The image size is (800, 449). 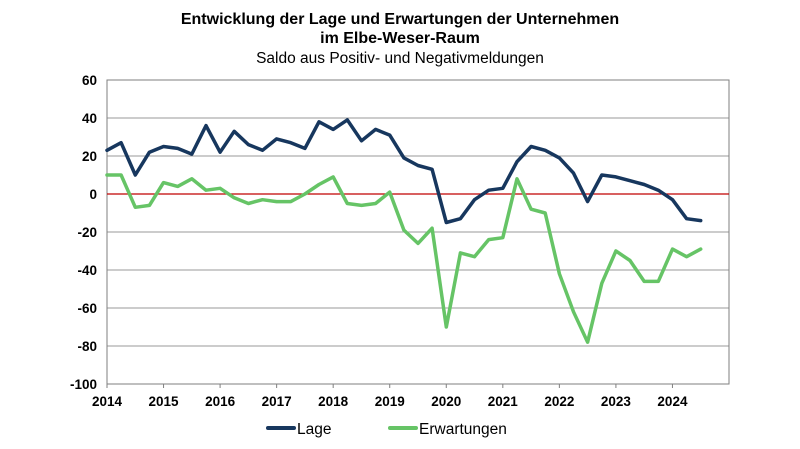 I want to click on y-tick-label: -100, so click(x=83, y=384).